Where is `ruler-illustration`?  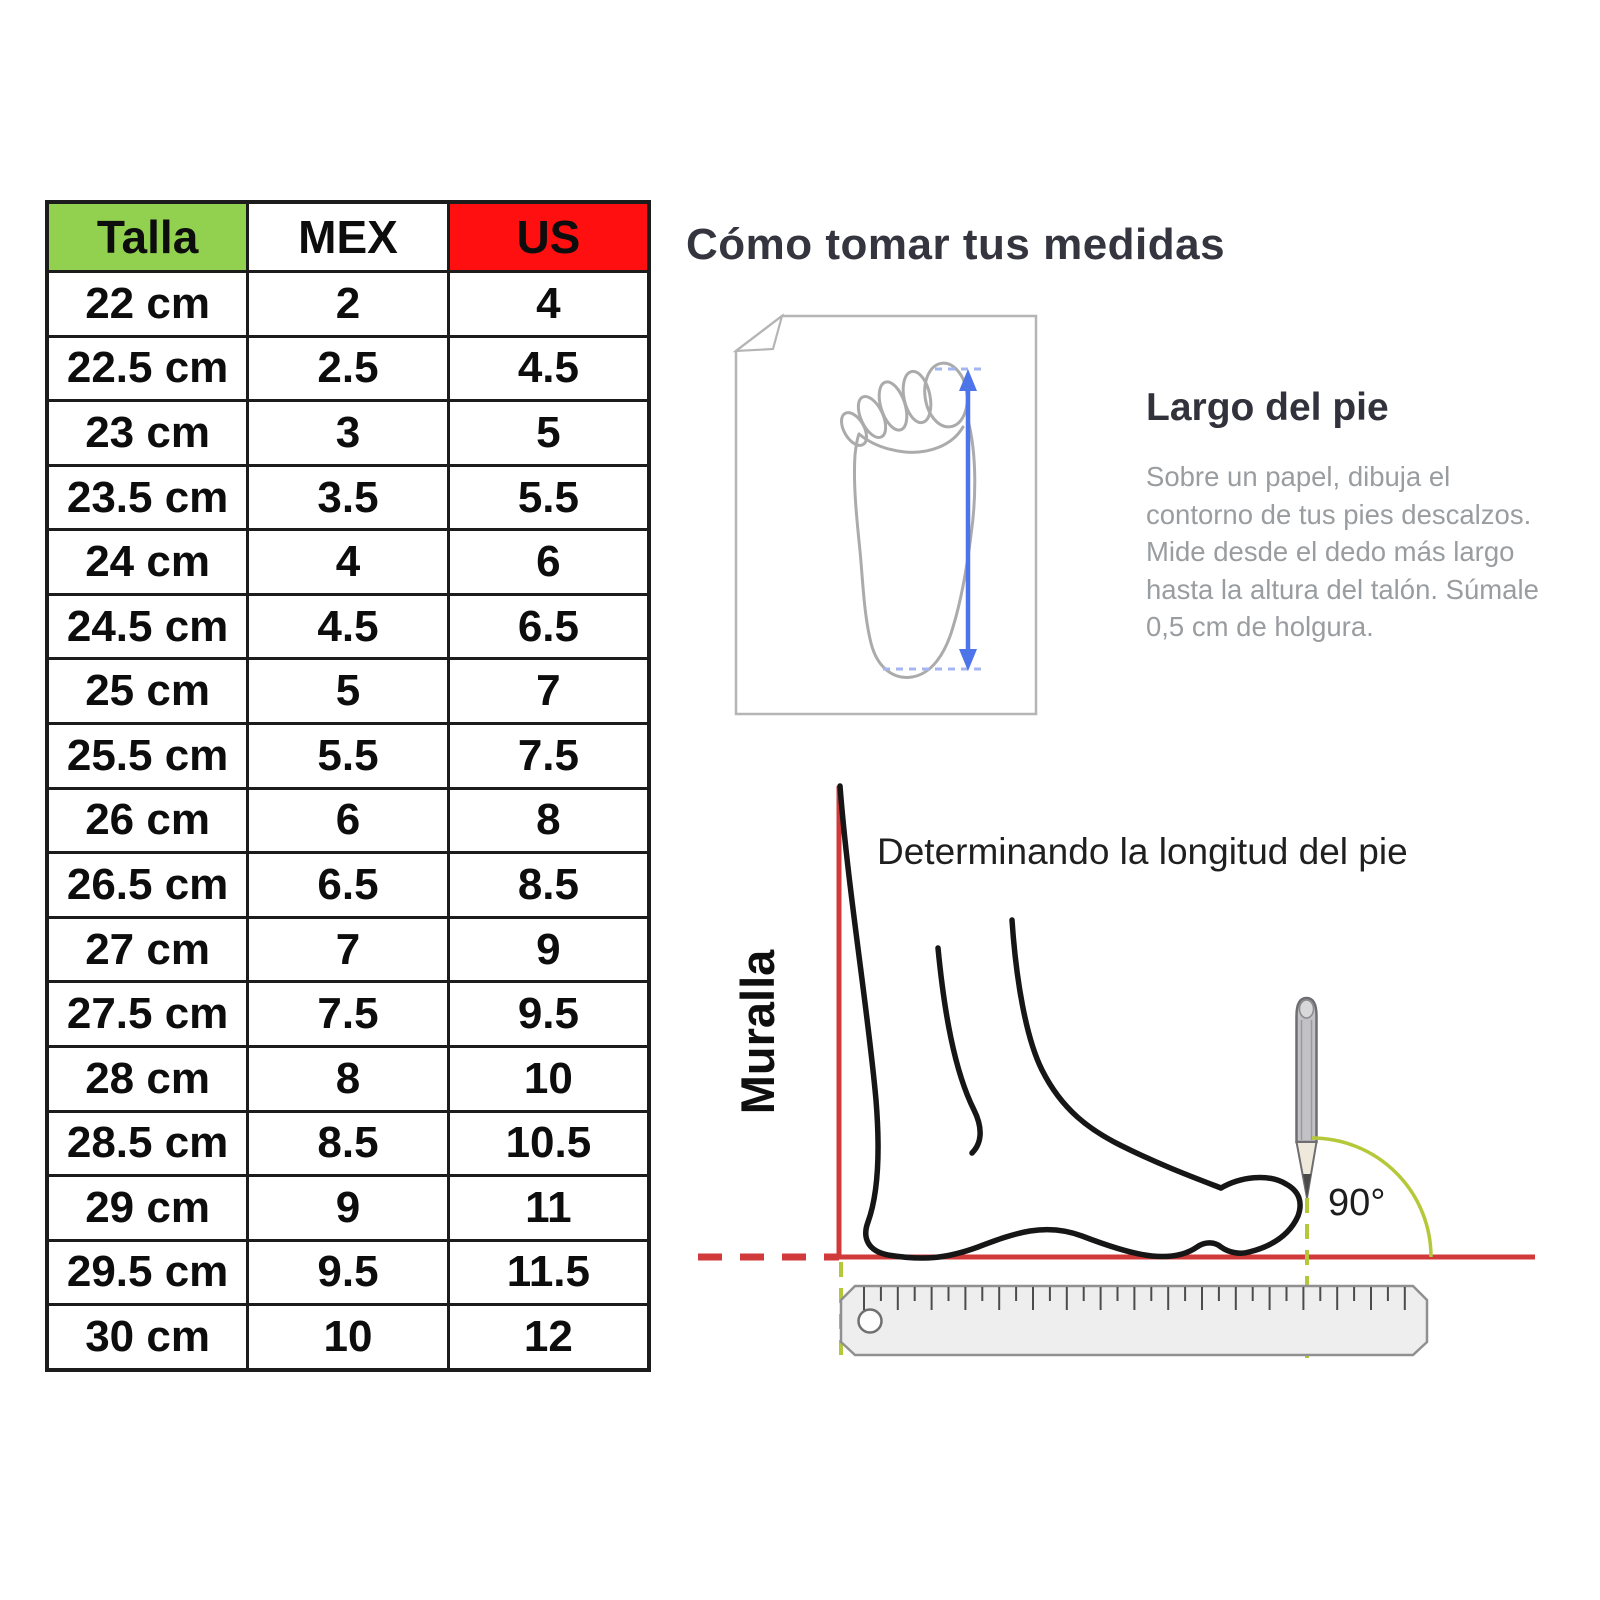
ruler-illustration is located at coordinates (1134, 1320).